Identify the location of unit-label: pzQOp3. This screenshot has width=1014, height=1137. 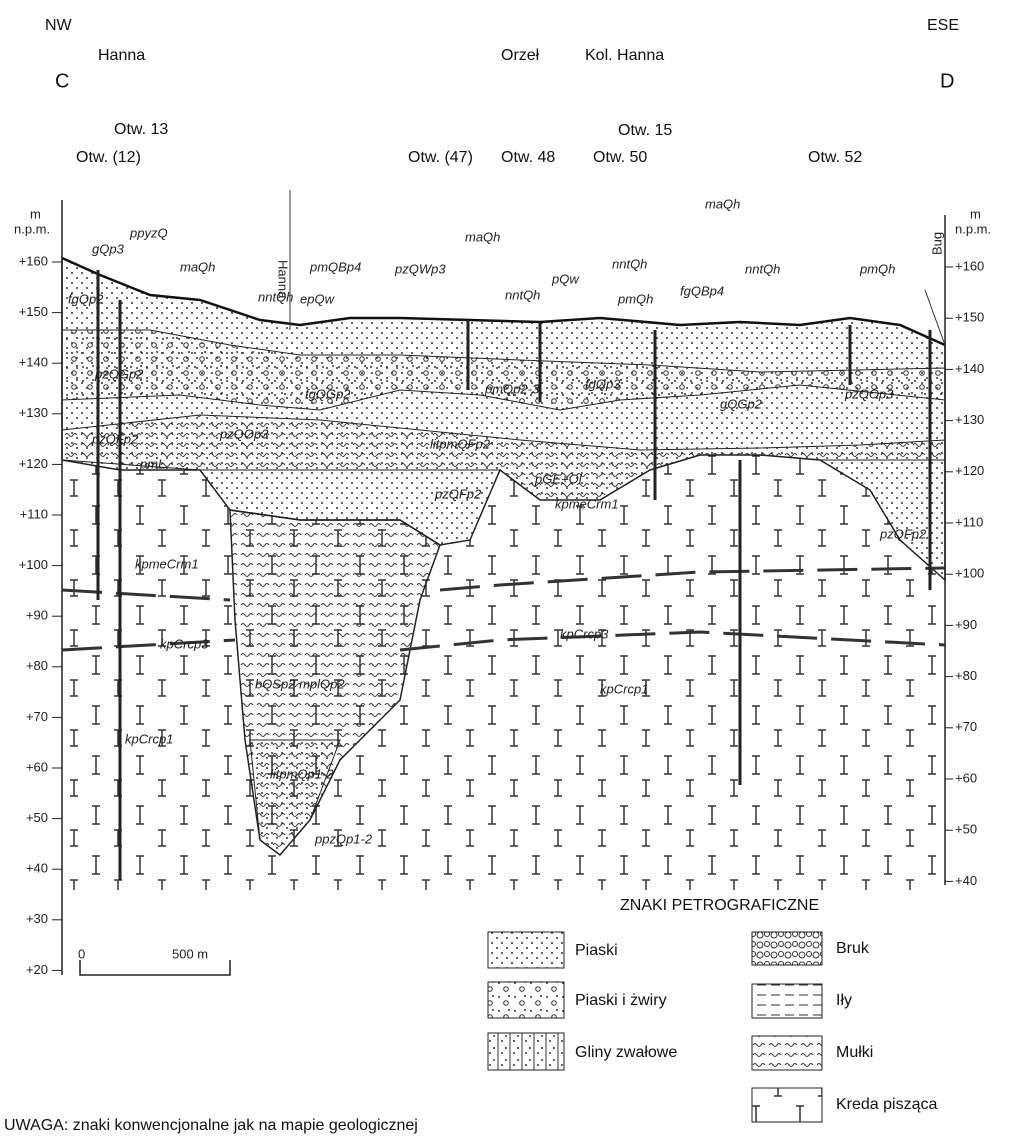
(869, 393).